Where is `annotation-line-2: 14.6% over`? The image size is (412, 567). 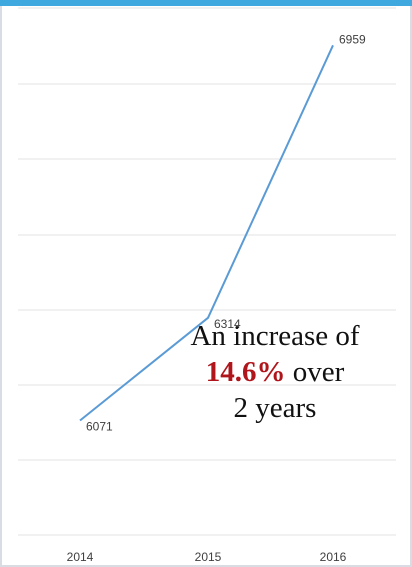 annotation-line-2: 14.6% over is located at coordinates (275, 372).